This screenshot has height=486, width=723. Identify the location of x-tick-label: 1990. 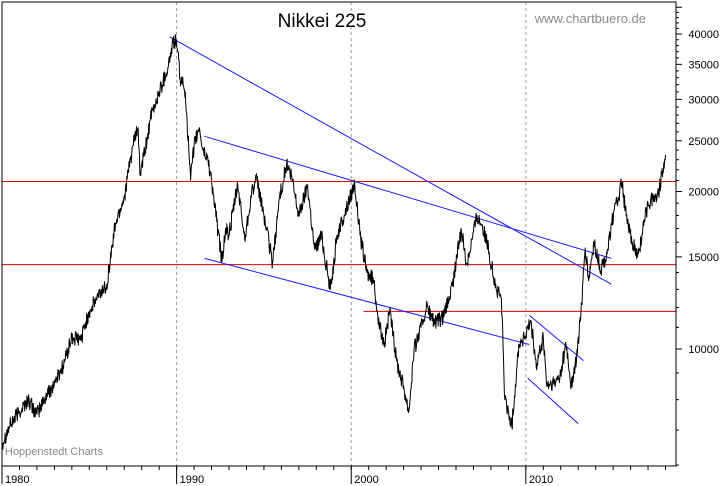
(192, 480).